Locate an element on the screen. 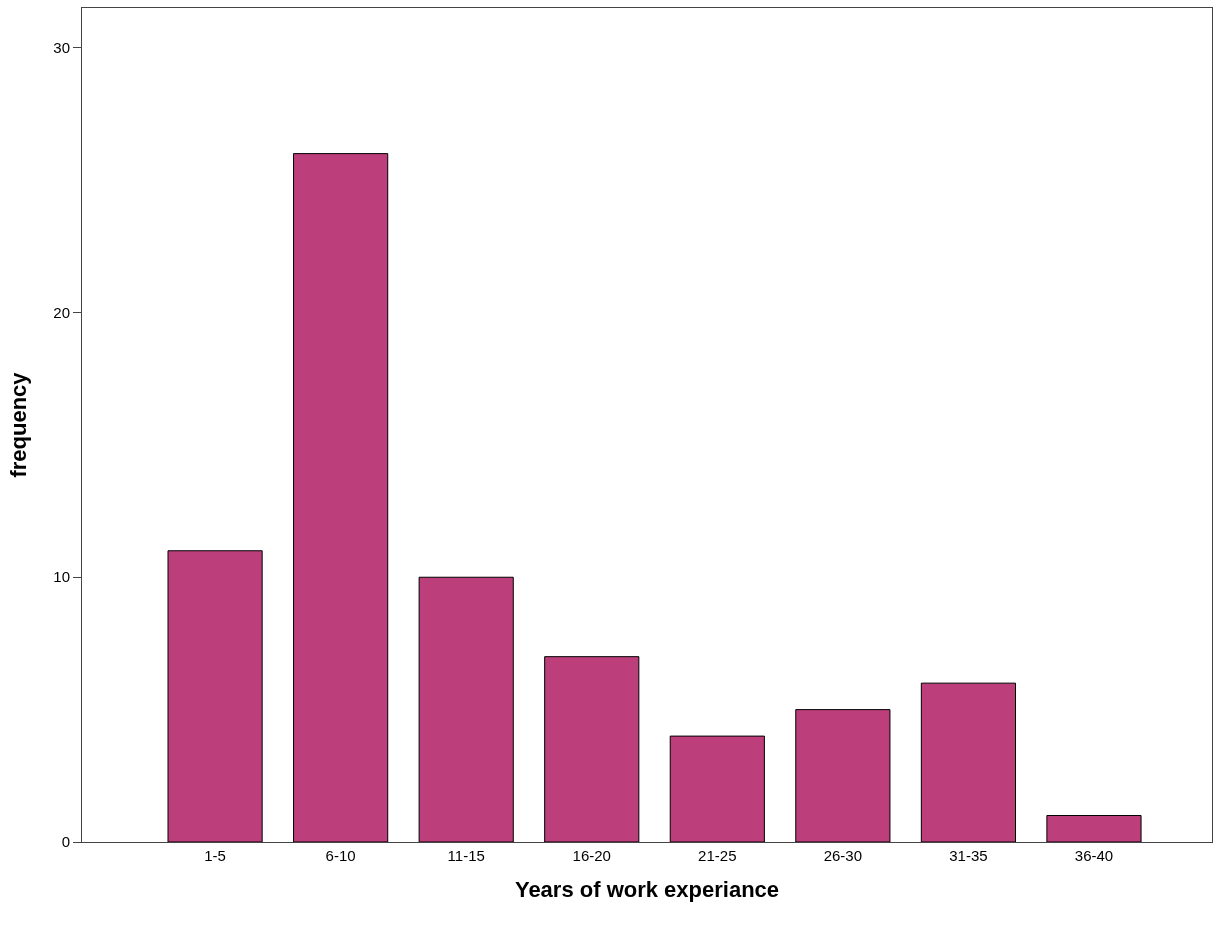 The image size is (1217, 930). x-tick-label: 16-20 is located at coordinates (591, 855).